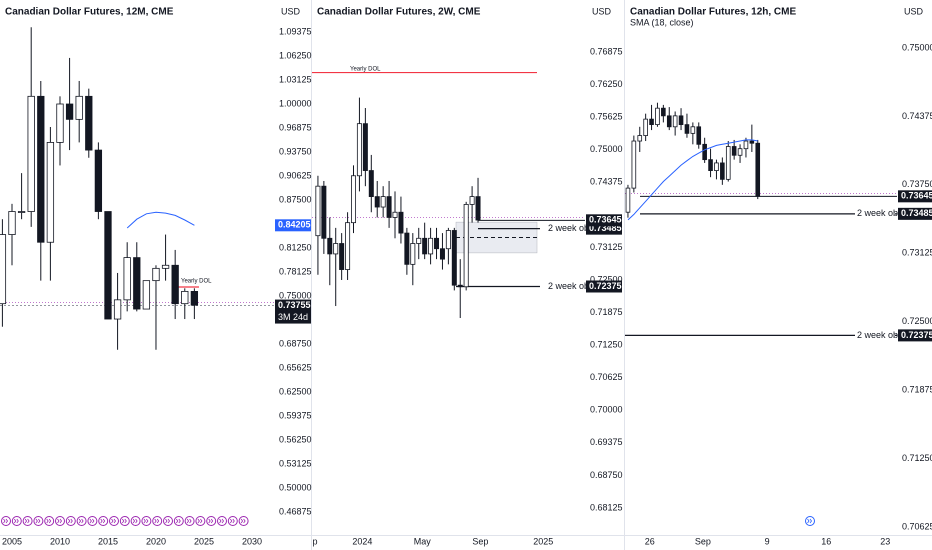  What do you see at coordinates (605, 220) in the screenshot?
I see `last-price-tag: 0.73645` at bounding box center [605, 220].